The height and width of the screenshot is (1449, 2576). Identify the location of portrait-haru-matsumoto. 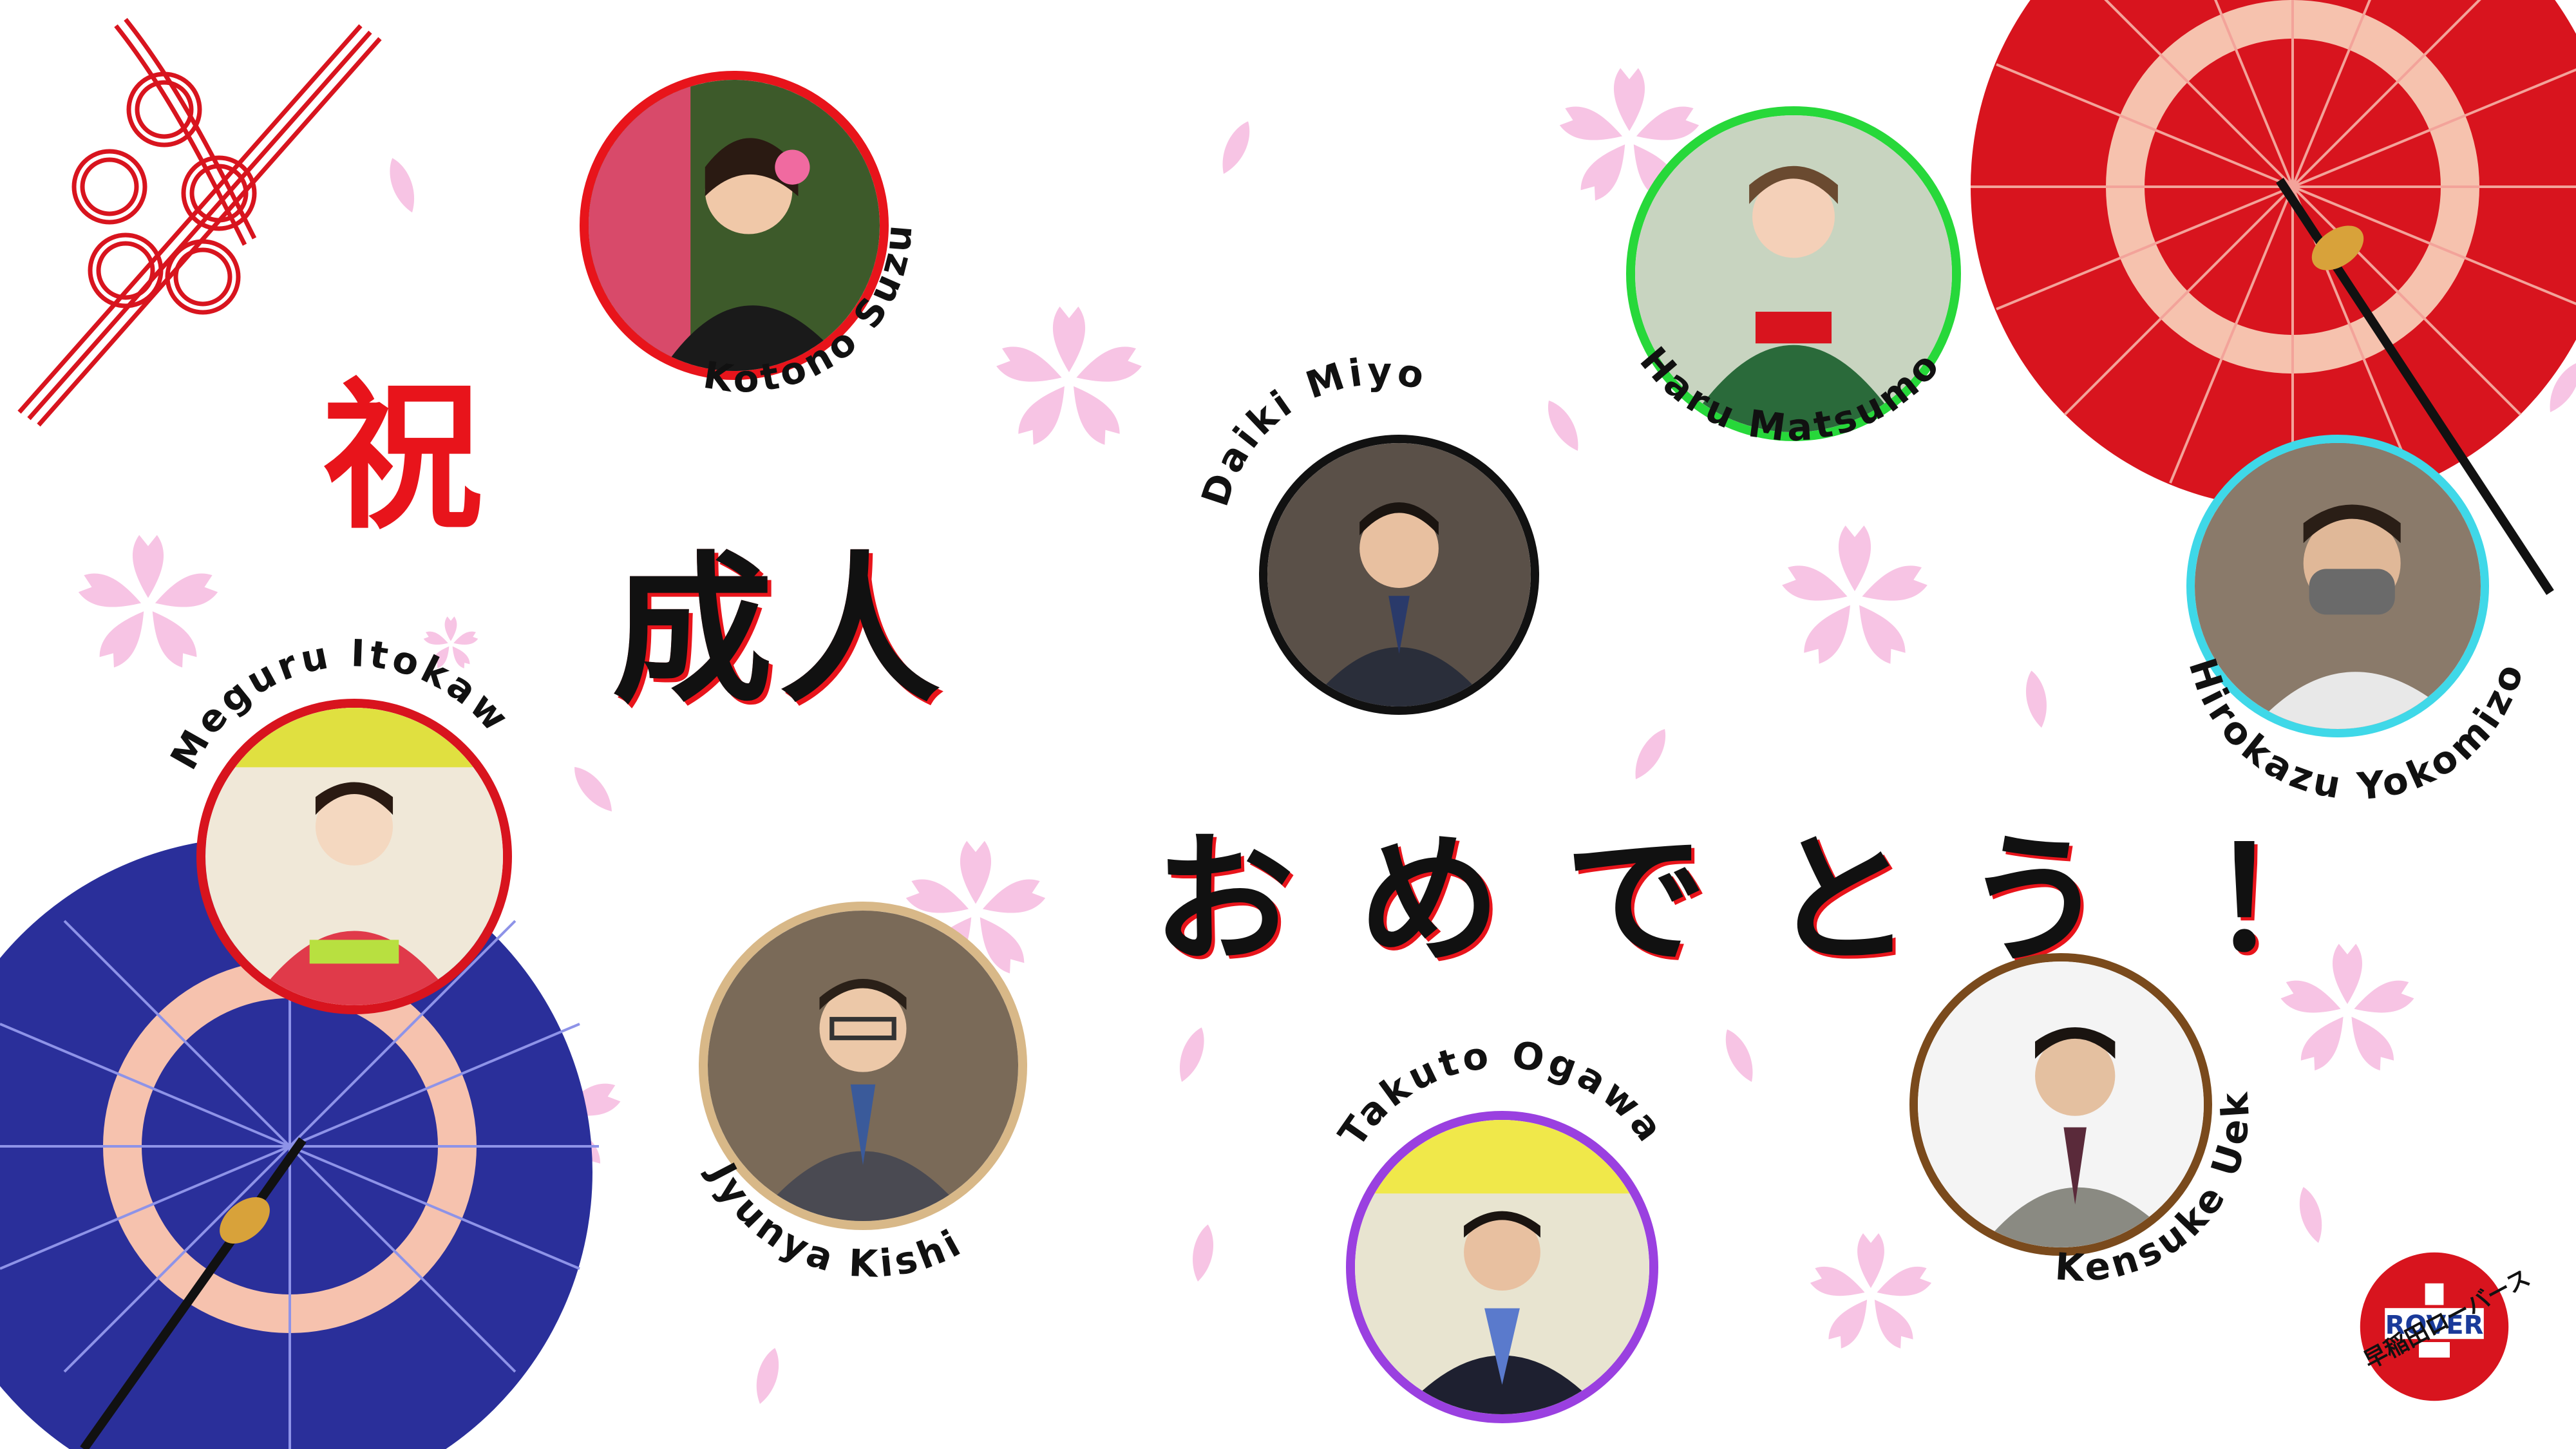
(1793, 273).